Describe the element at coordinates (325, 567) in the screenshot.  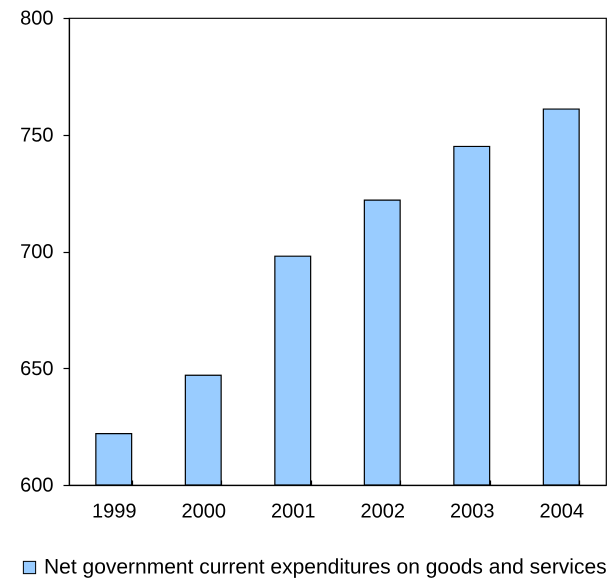
I see `legend-label: Net government current expenditures on goods and services` at that location.